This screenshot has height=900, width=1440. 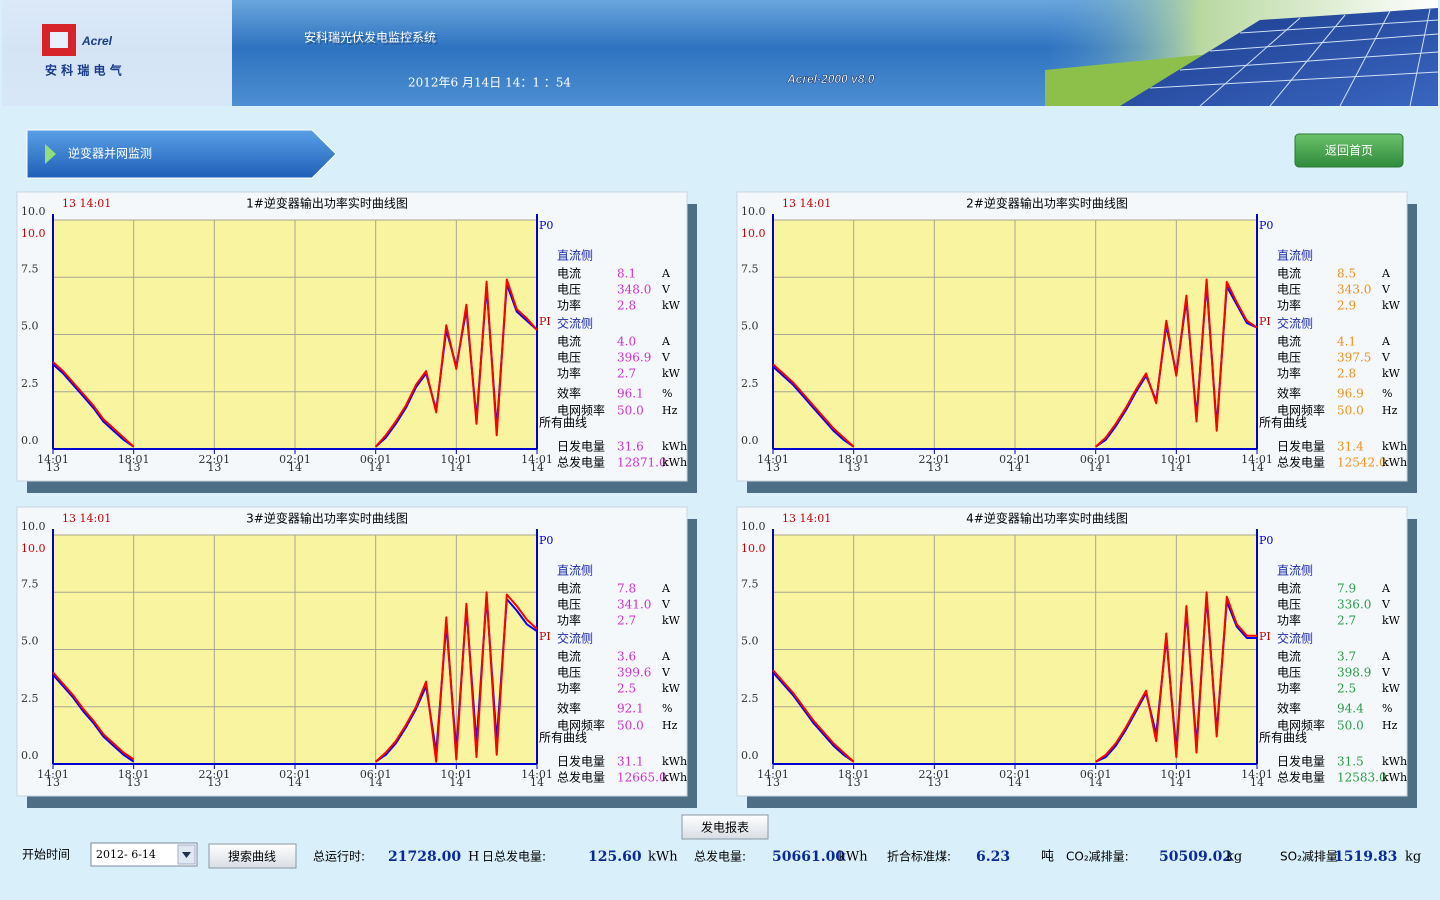 What do you see at coordinates (634, 358) in the screenshot?
I see `reading-value: 396.9` at bounding box center [634, 358].